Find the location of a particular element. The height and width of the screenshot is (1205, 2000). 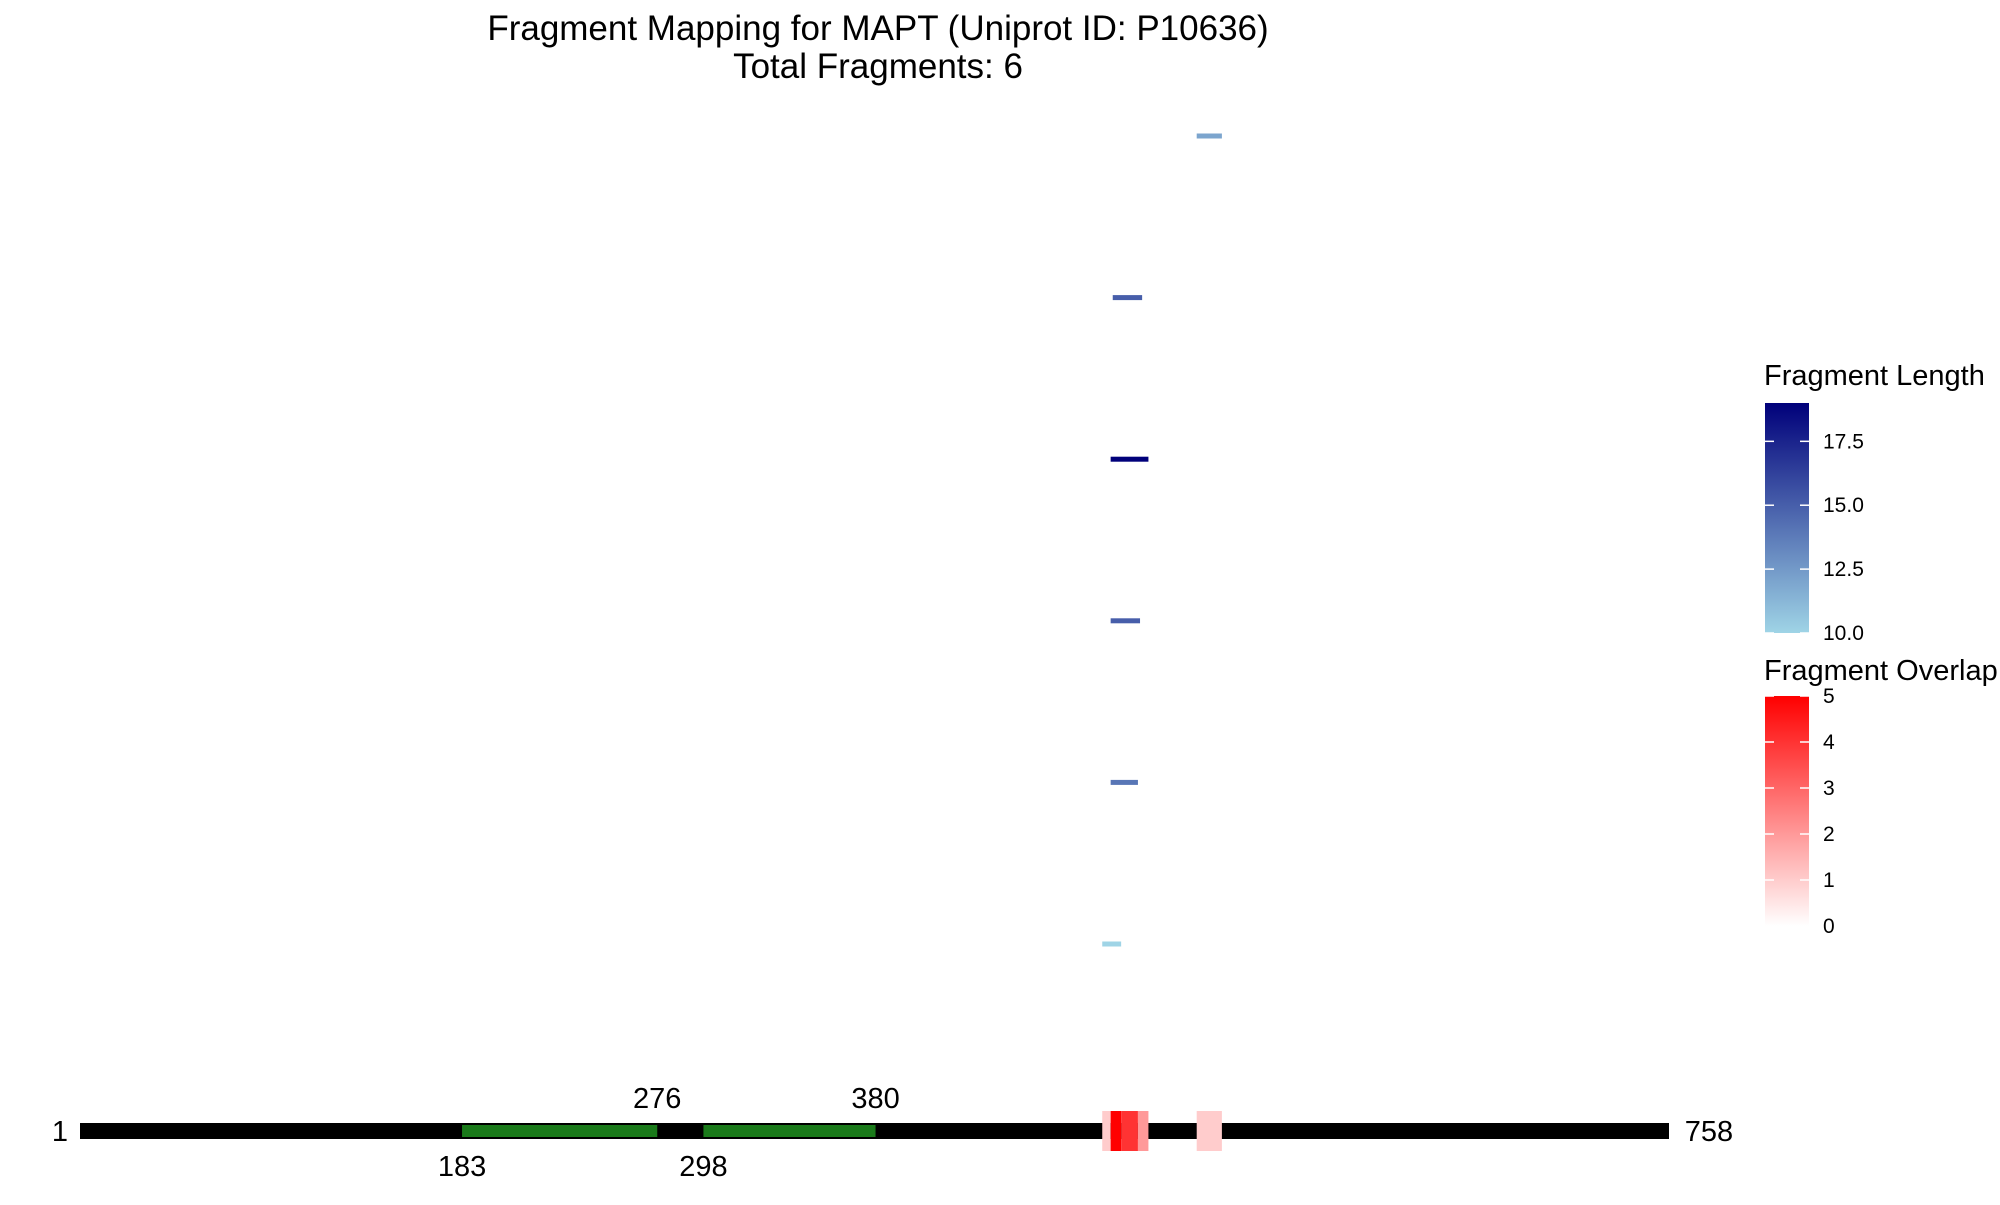

legend-tick-label: 0 is located at coordinates (1829, 926).